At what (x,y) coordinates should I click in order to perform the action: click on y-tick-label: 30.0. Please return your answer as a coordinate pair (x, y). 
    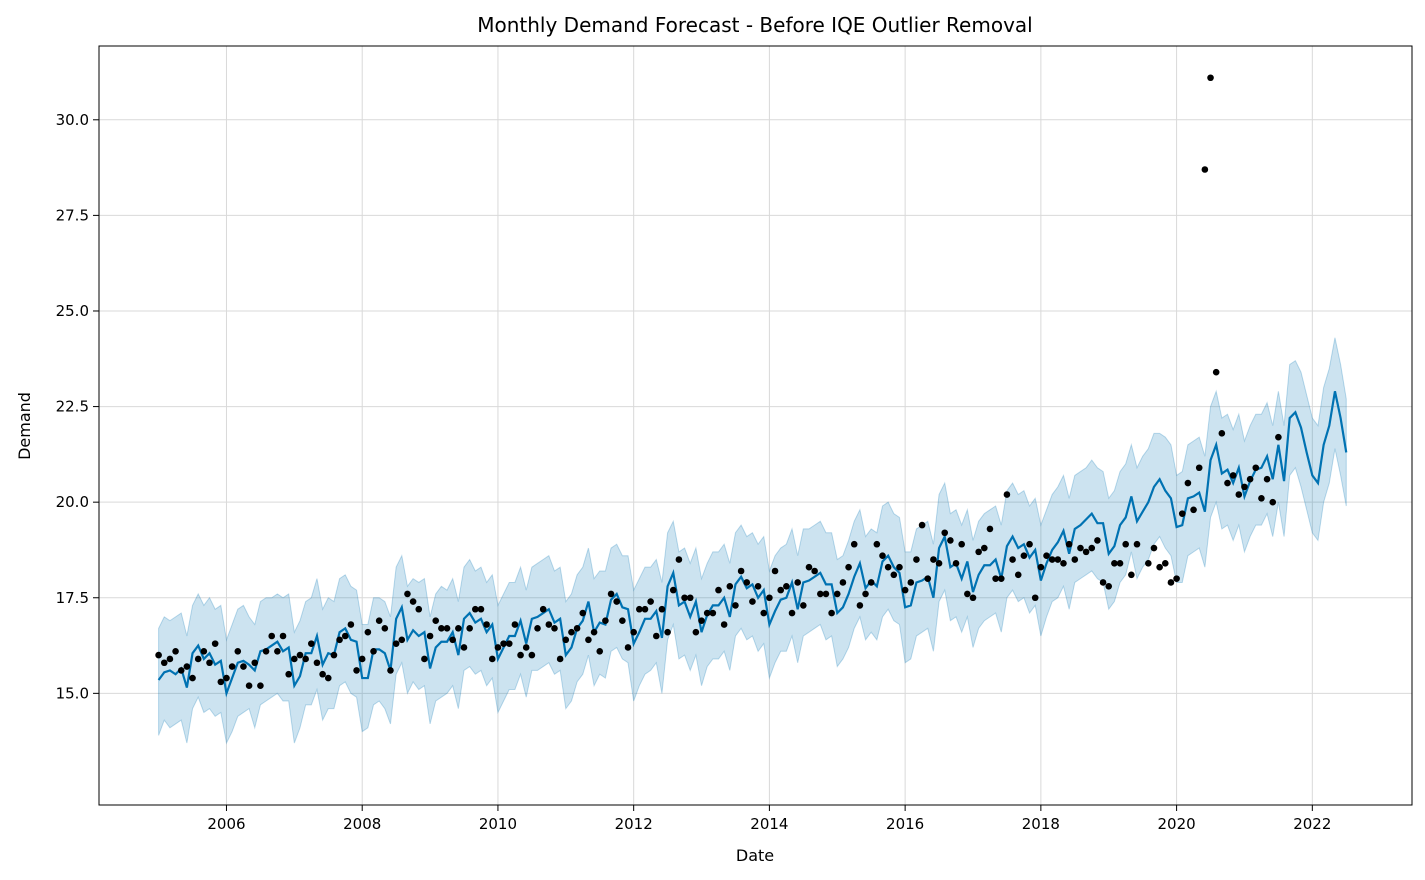
    Looking at the image, I should click on (72, 120).